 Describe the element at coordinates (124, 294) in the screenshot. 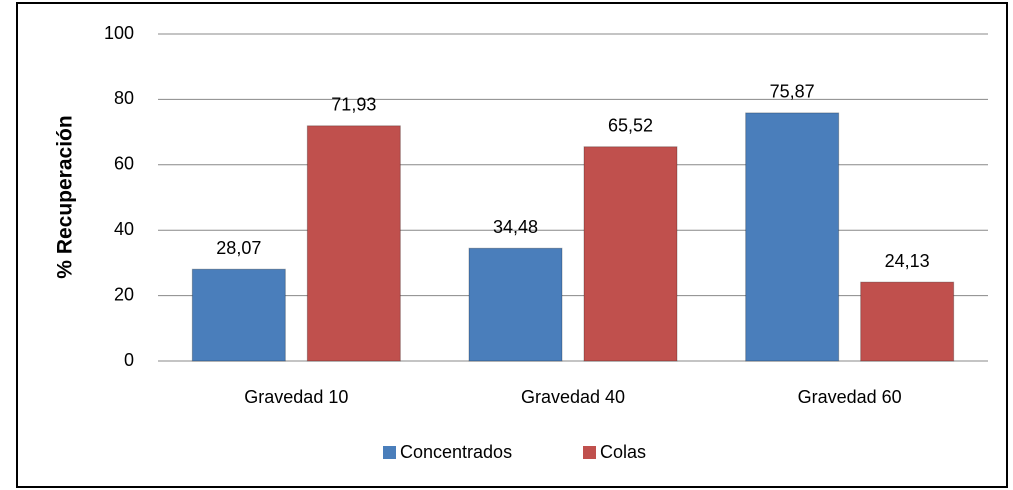

I see `y-tick-label: 20` at that location.